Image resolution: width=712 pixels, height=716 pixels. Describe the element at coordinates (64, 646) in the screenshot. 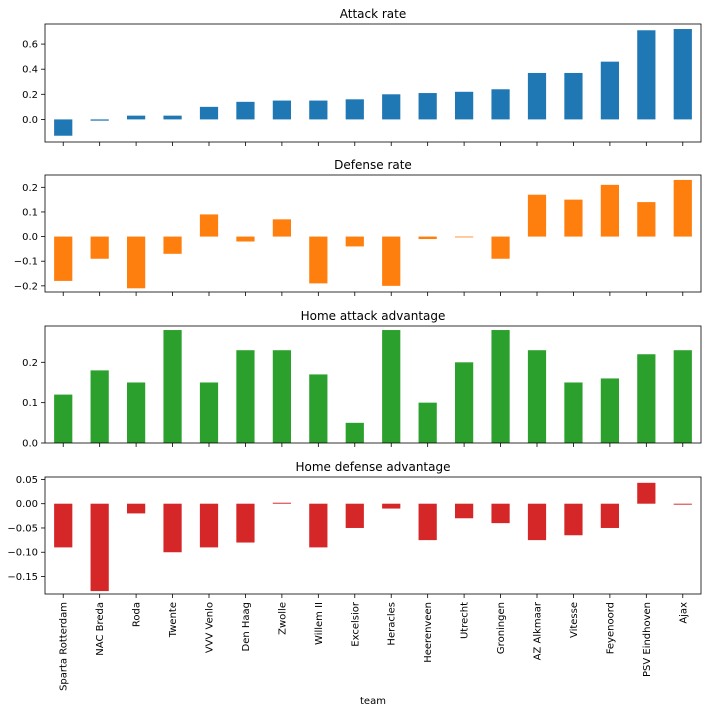

I see `x-tick-label: Sparta Rotterdam` at that location.